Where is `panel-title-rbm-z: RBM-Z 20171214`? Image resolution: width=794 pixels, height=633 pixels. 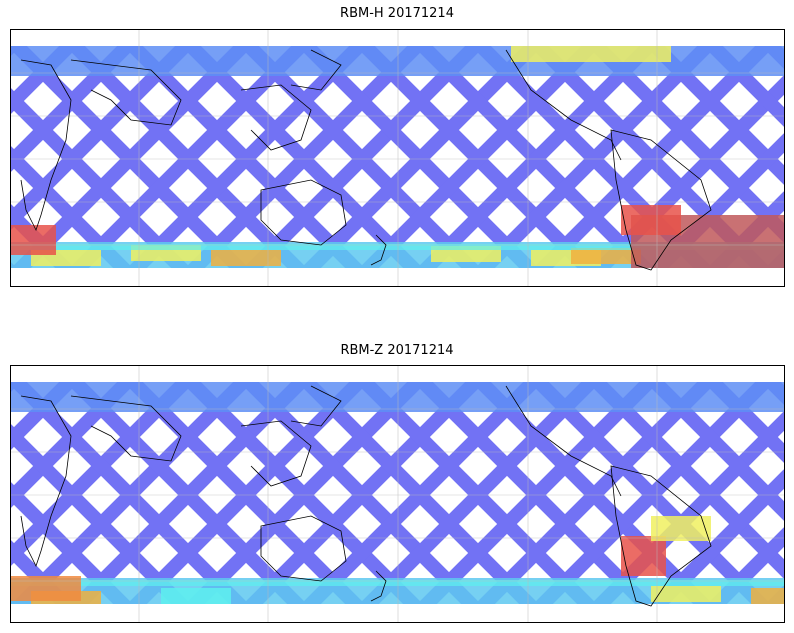 panel-title-rbm-z: RBM-Z 20171214 is located at coordinates (397, 350).